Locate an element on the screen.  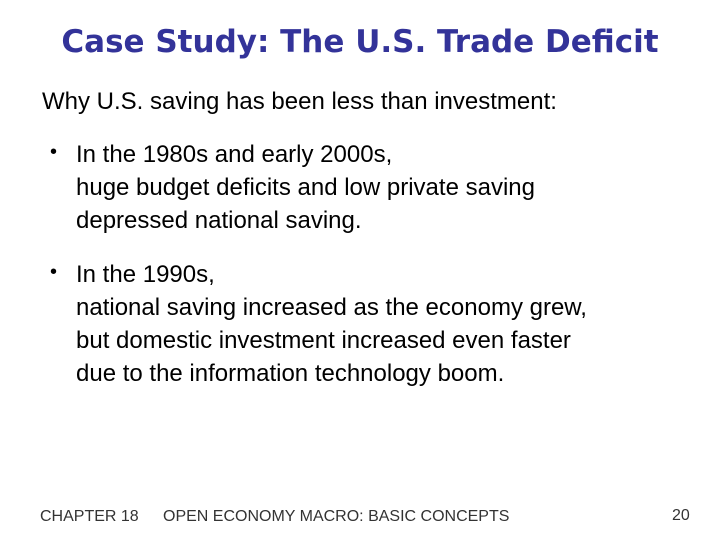
page-number: 20 is located at coordinates (681, 515).